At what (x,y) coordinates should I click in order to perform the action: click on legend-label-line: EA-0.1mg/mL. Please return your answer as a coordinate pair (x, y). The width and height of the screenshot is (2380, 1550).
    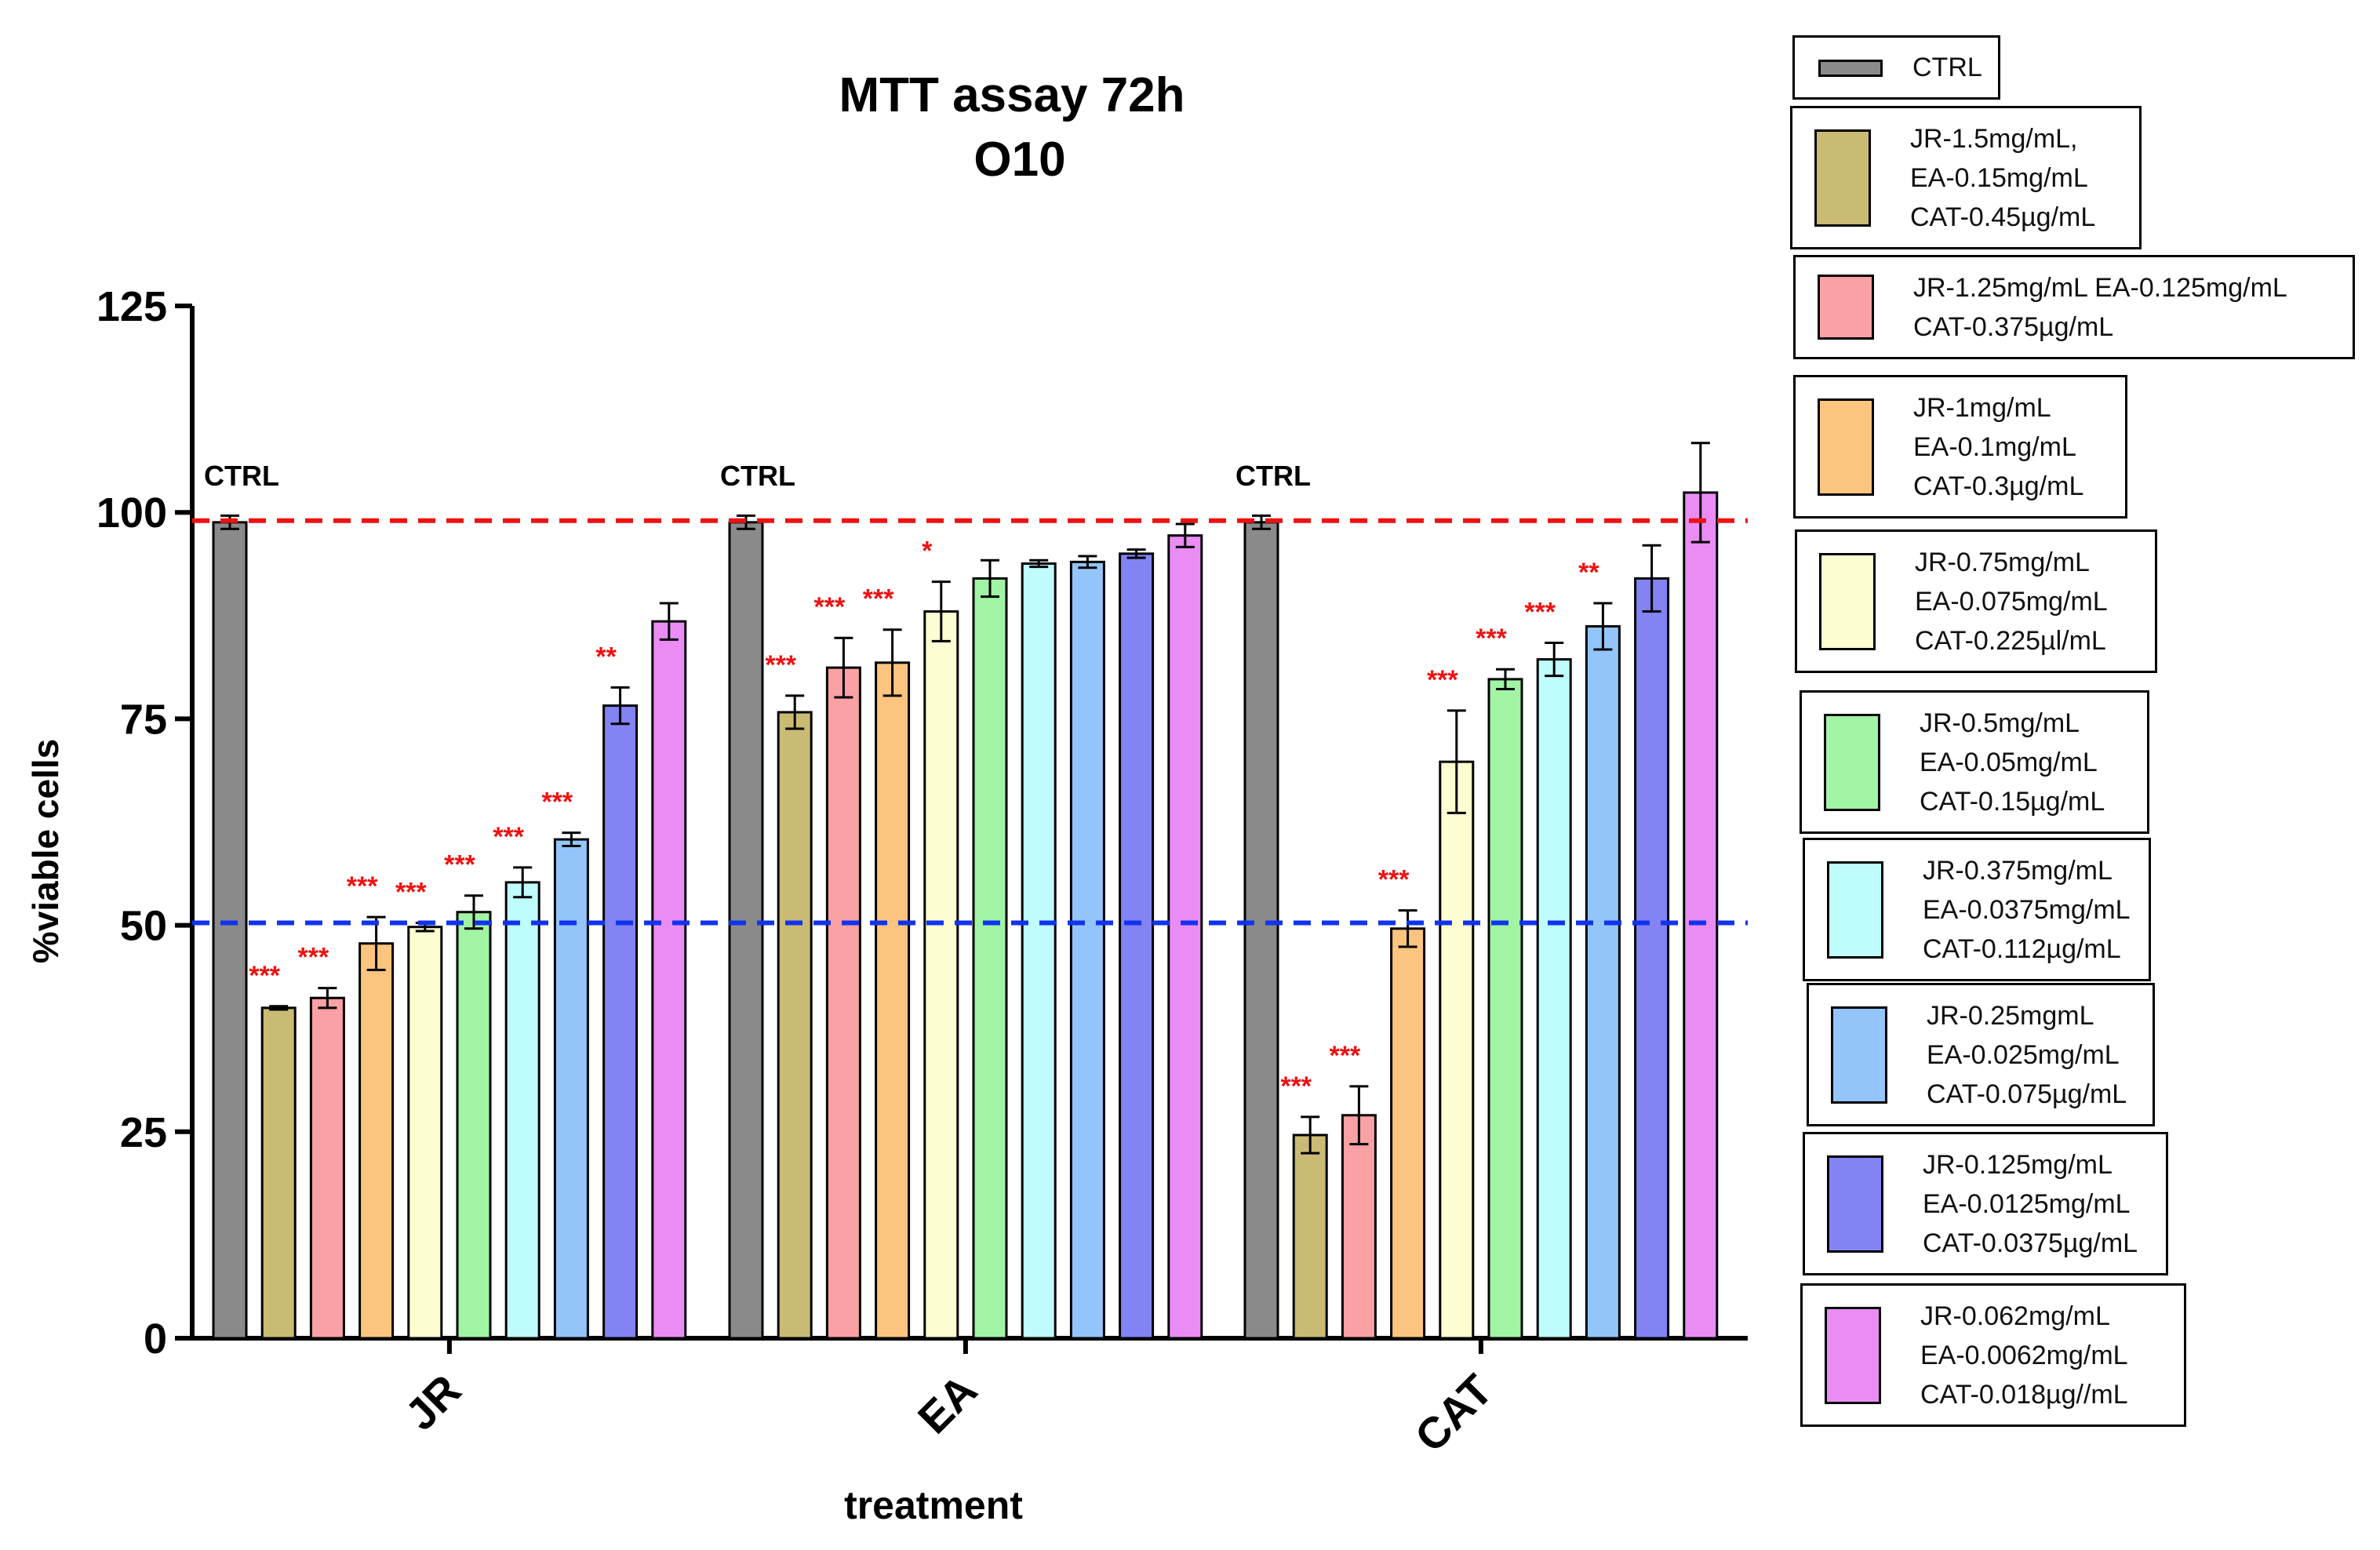
    Looking at the image, I should click on (1994, 447).